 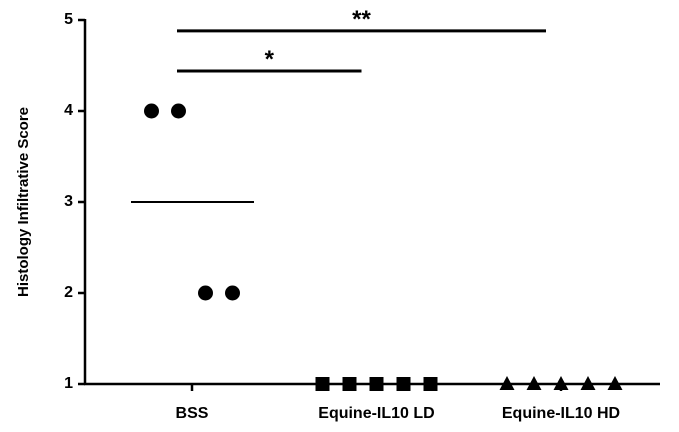 What do you see at coordinates (68, 201) in the screenshot?
I see `y-tick-label: 3` at bounding box center [68, 201].